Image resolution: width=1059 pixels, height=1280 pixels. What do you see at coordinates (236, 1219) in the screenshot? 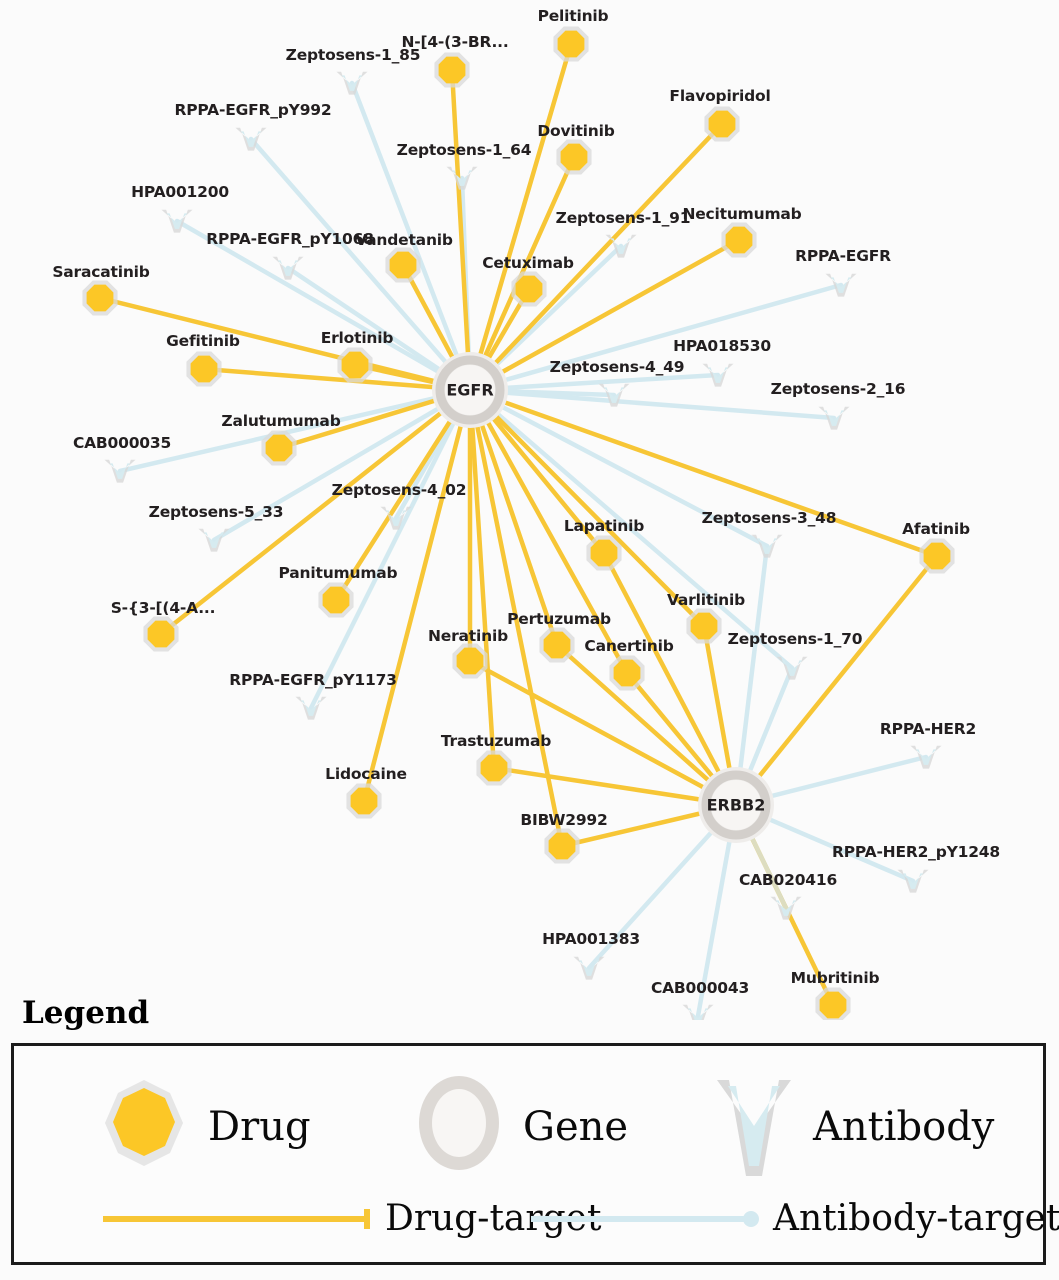
I see `drug-target-edge-icon` at bounding box center [236, 1219].